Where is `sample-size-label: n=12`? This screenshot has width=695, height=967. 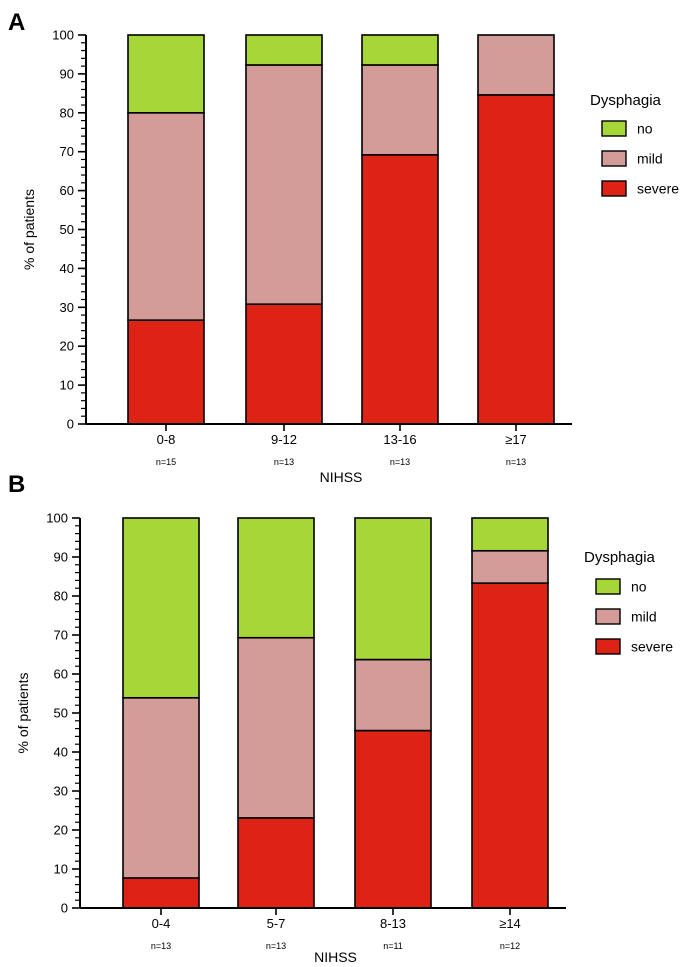 sample-size-label: n=12 is located at coordinates (510, 946).